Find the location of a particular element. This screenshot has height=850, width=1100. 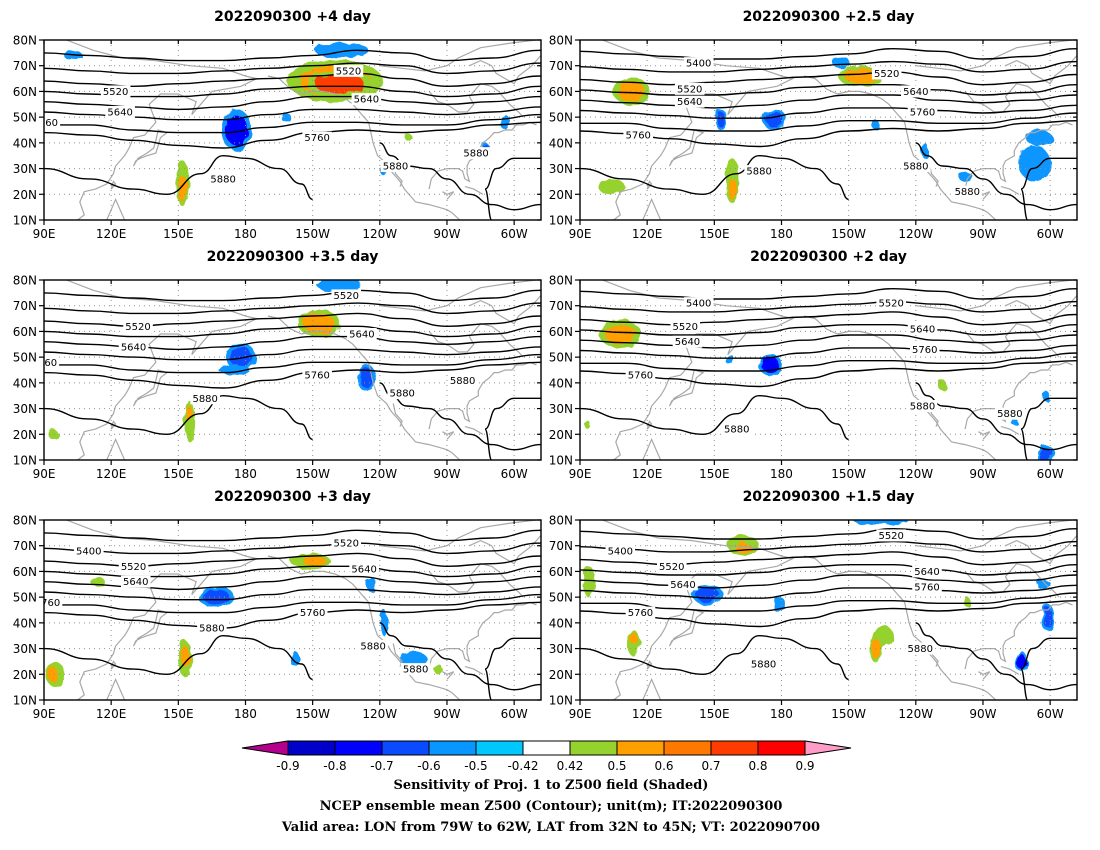

z500-contours is located at coordinates (828, 133).